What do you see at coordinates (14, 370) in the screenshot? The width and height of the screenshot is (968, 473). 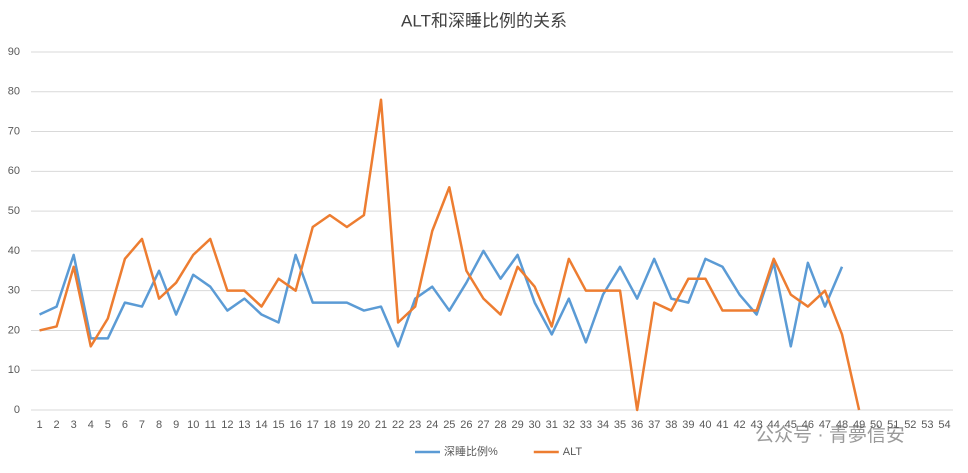 I see `y-tick-label: 10` at bounding box center [14, 370].